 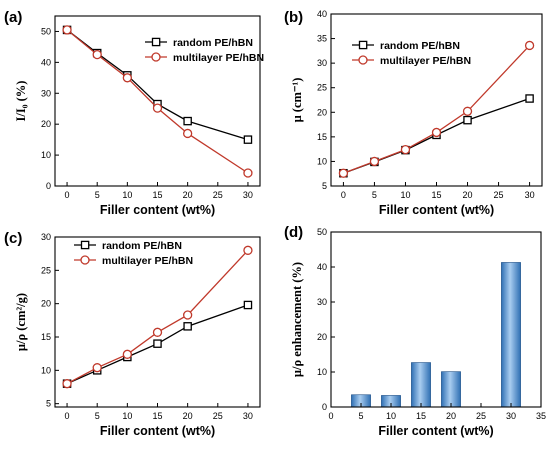 I want to click on y-axis-label: μ/ρ enhancement (%), so click(x=297, y=319).